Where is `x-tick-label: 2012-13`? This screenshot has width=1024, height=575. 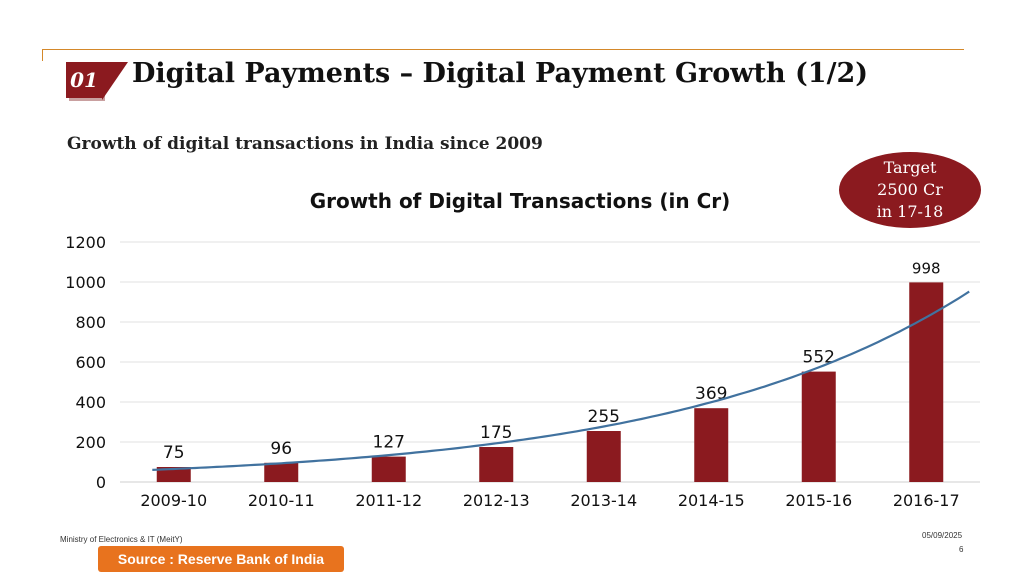 x-tick-label: 2012-13 is located at coordinates (496, 500).